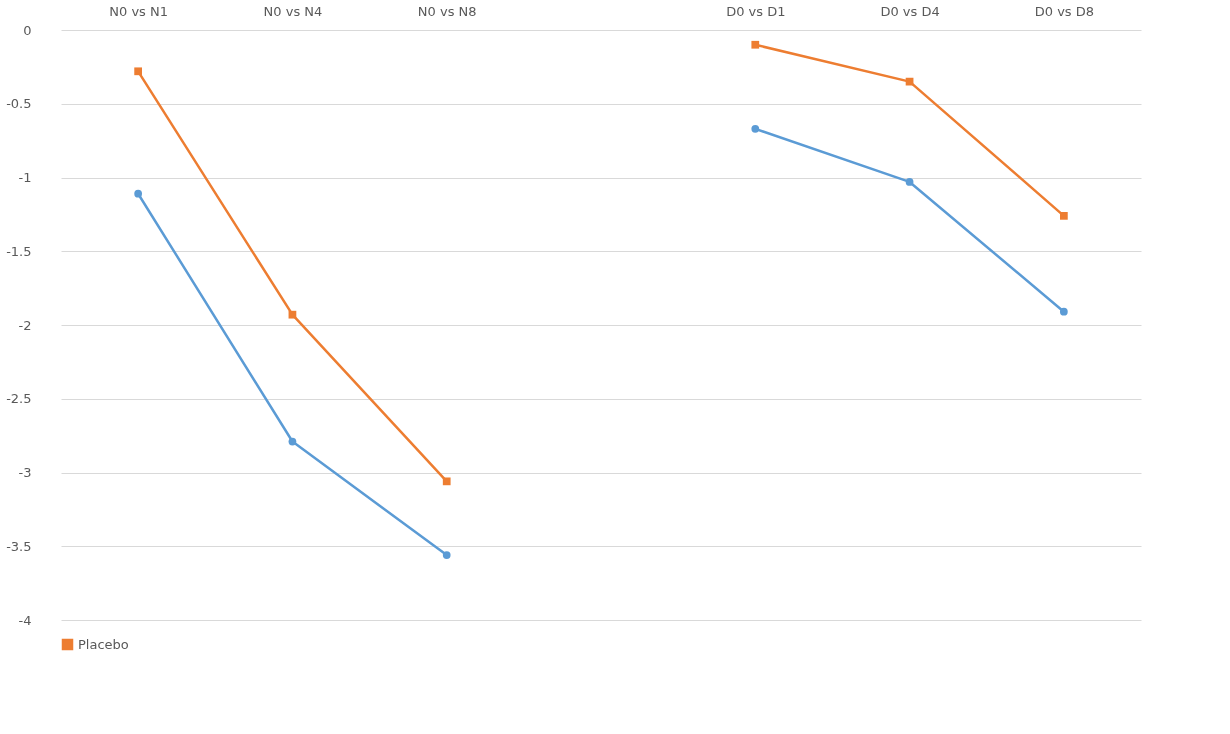 This screenshot has height=734, width=1230. I want to click on y-tick-label: -3.5, so click(19, 546).